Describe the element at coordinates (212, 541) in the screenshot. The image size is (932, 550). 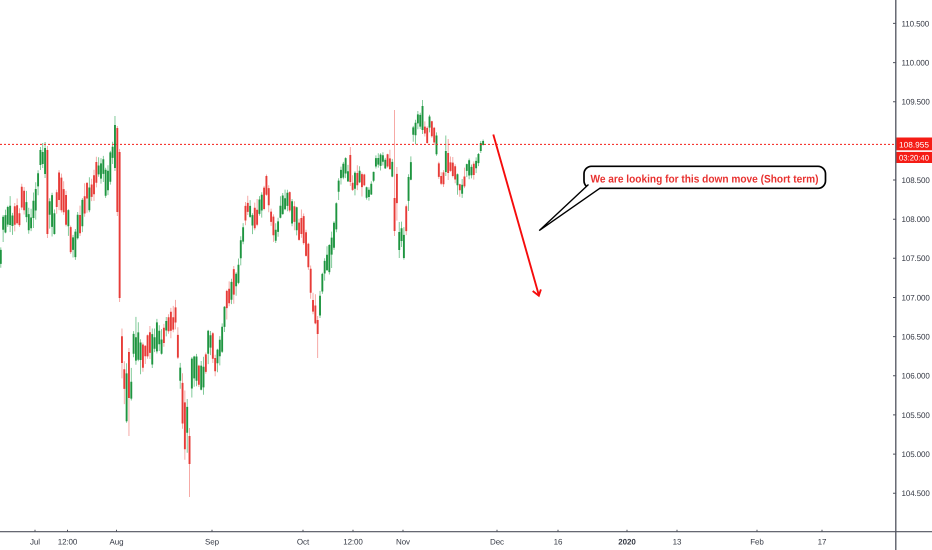
I see `svg-text: Sep` at that location.